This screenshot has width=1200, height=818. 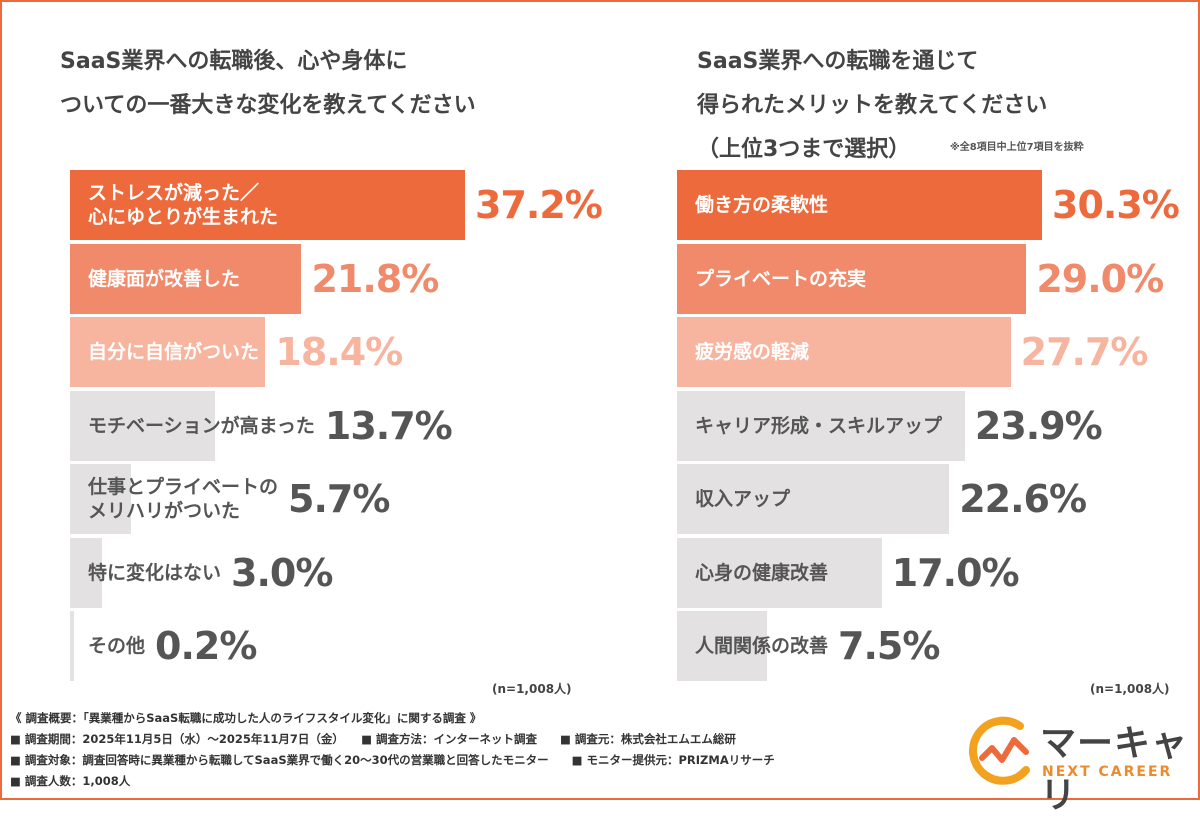 What do you see at coordinates (539, 205) in the screenshot?
I see `left-chart-value-label: 37.2%` at bounding box center [539, 205].